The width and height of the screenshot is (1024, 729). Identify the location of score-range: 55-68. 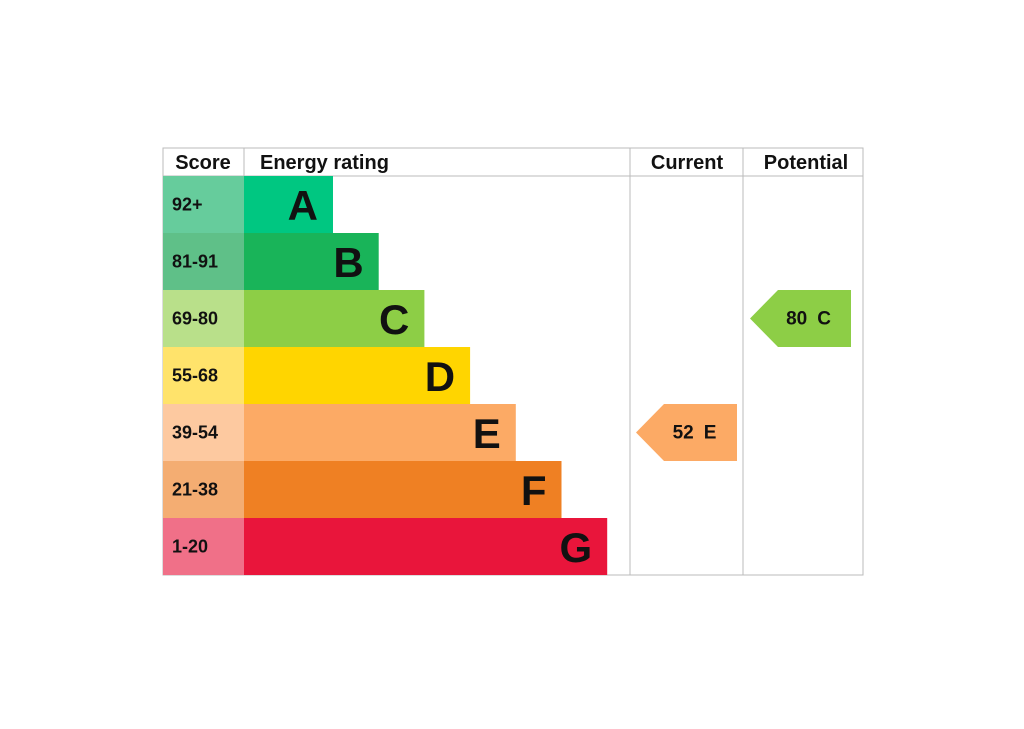
(195, 376).